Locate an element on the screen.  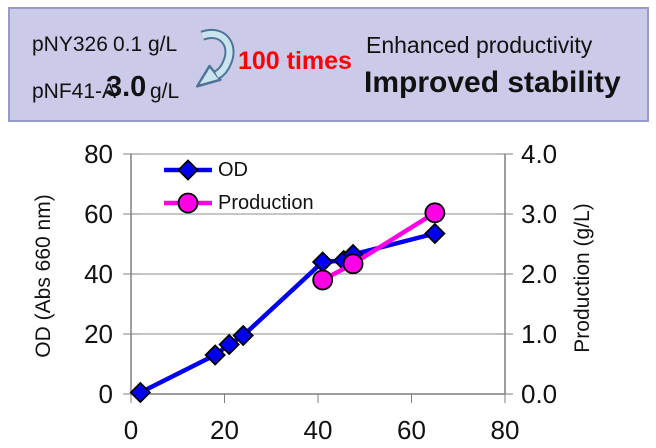
y-right-tick-label: 1.0 is located at coordinates (539, 334).